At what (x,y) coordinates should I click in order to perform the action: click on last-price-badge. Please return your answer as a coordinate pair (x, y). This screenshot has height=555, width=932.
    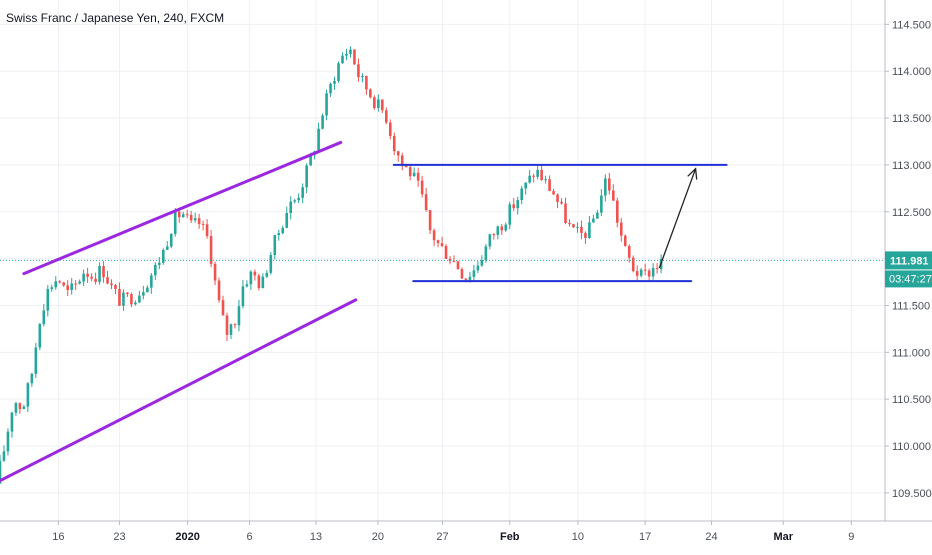
    Looking at the image, I should click on (908, 260).